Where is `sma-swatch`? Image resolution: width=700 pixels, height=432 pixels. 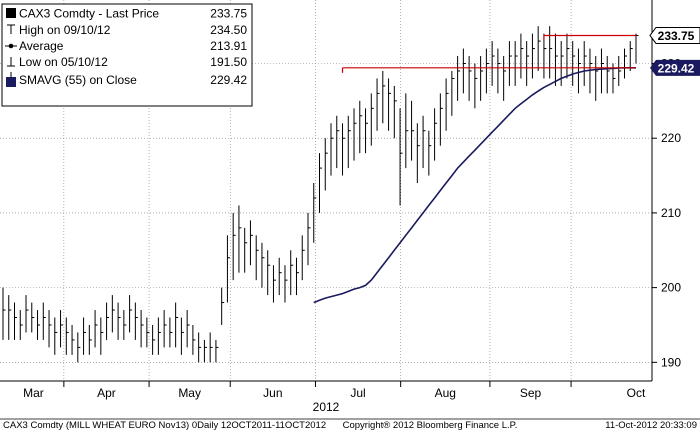 sma-swatch is located at coordinates (11, 82).